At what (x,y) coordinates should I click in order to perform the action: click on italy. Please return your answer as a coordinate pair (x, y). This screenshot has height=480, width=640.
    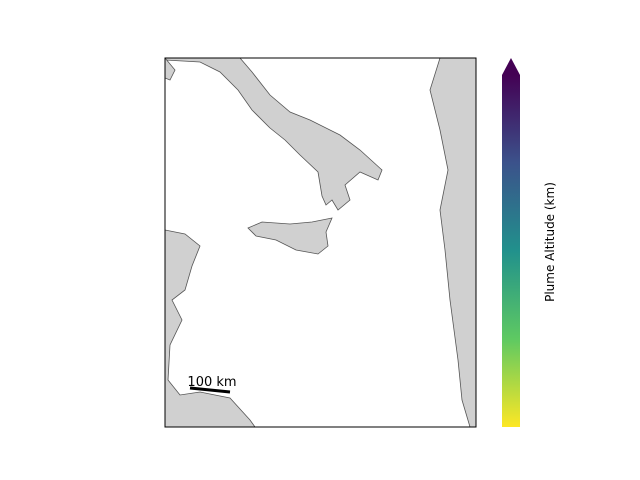
    Looking at the image, I should click on (274, 134).